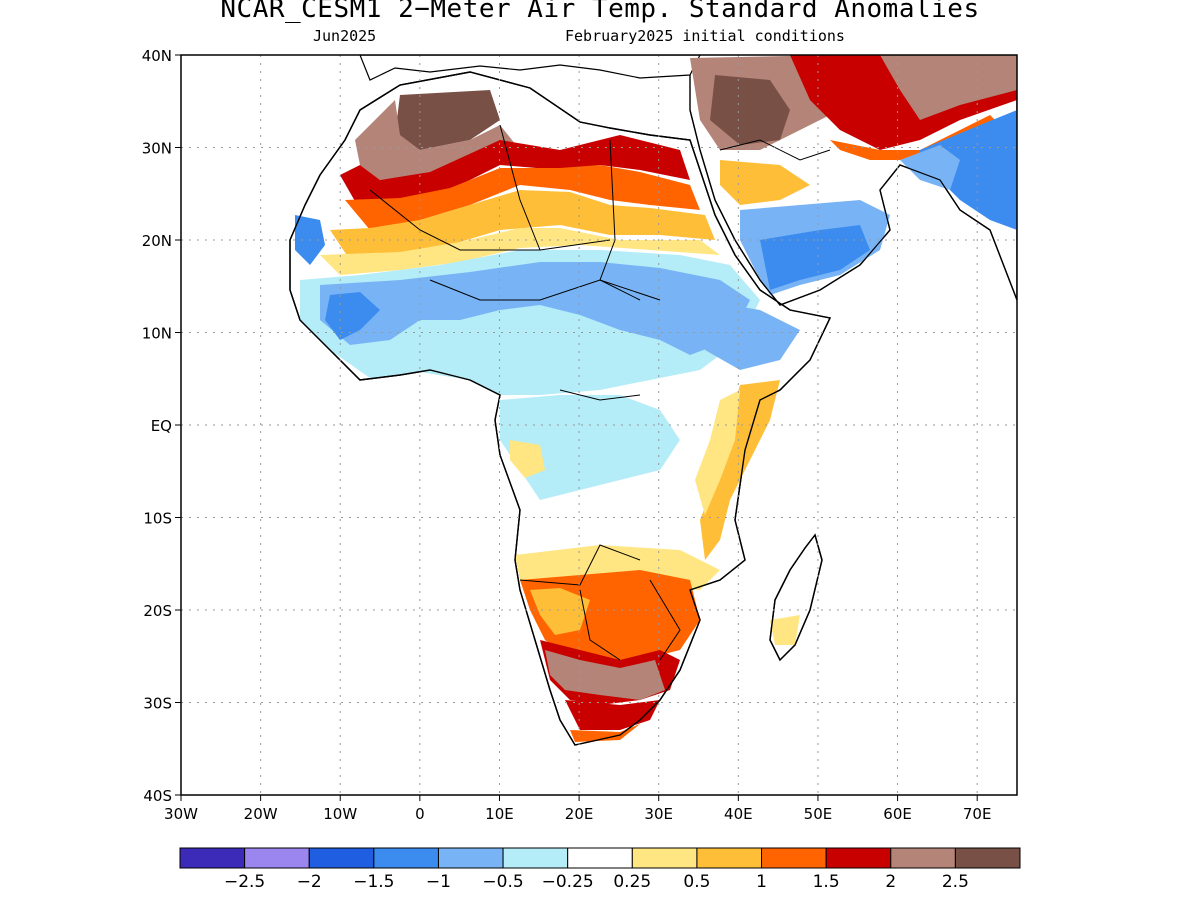 The height and width of the screenshot is (900, 1200). Describe the element at coordinates (340, 814) in the screenshot. I see `lon-tick-label: 10W` at that location.